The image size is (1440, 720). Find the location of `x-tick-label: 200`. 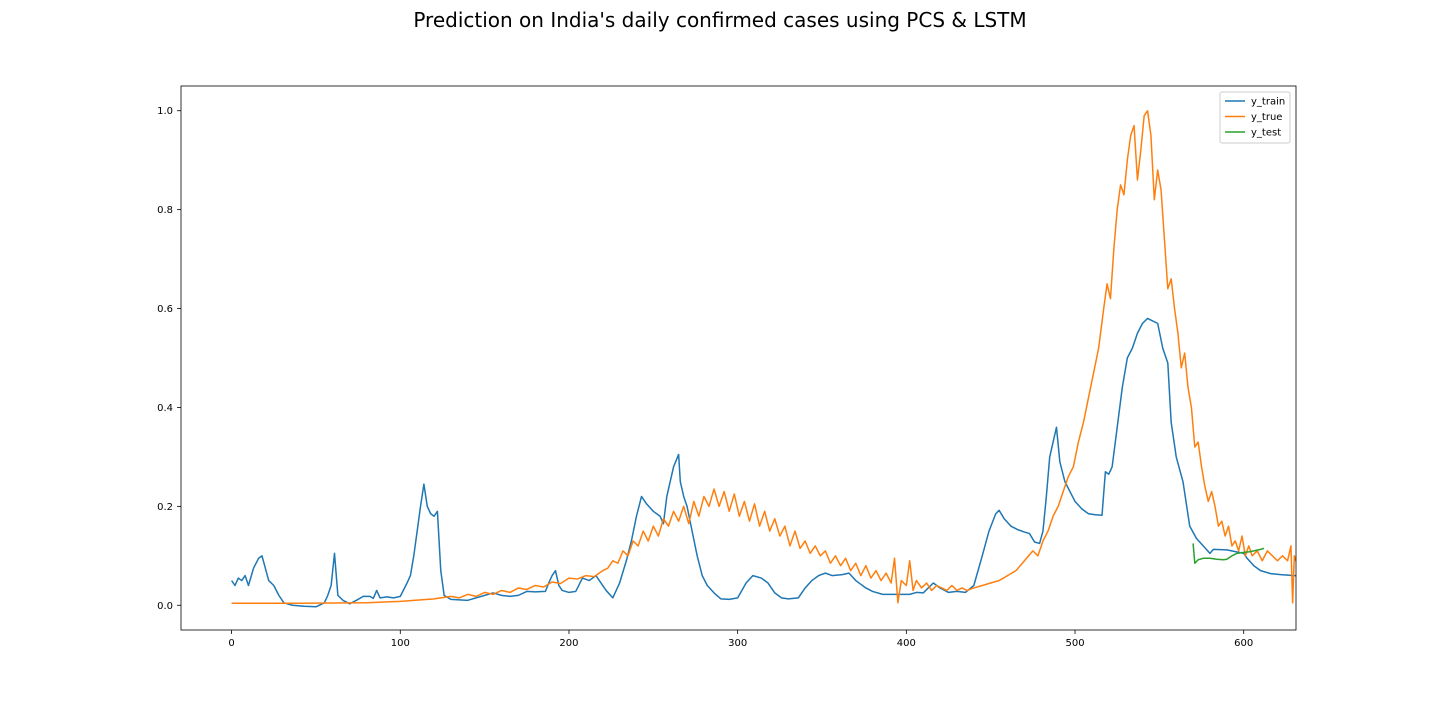

x-tick-label: 200 is located at coordinates (568, 643).